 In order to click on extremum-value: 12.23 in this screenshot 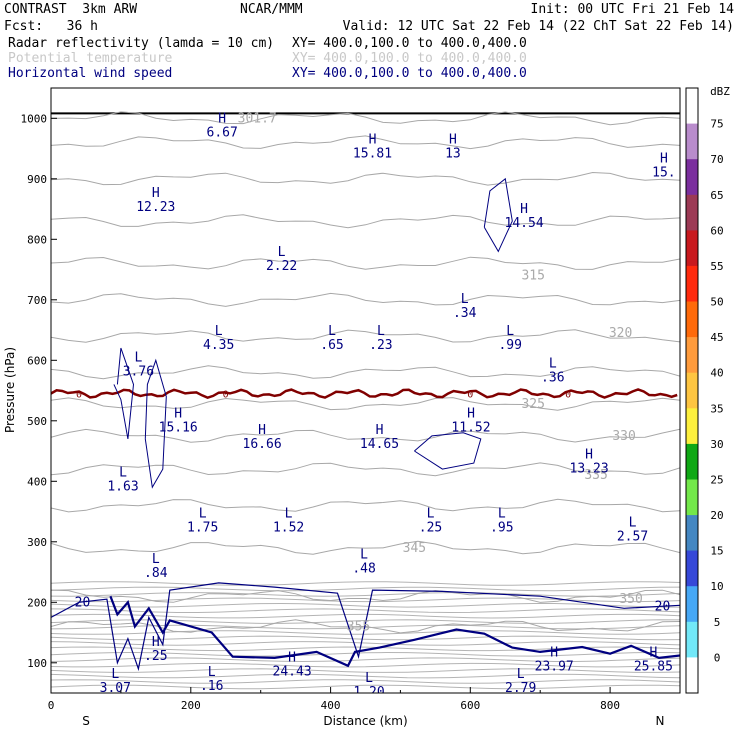, I will do `click(155, 207)`.